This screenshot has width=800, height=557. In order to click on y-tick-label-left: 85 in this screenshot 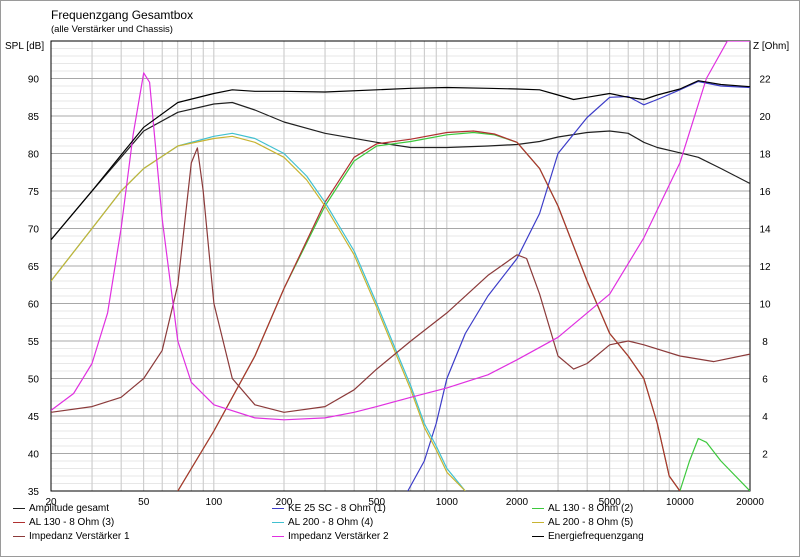, I will do `click(34, 117)`.